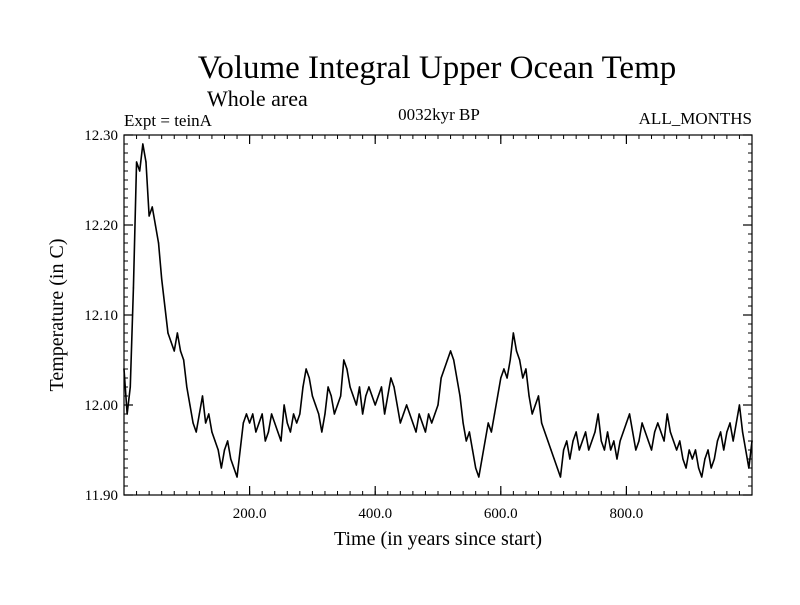 The height and width of the screenshot is (605, 800). I want to click on y-axis-label: Temperature (in C), so click(57, 315).